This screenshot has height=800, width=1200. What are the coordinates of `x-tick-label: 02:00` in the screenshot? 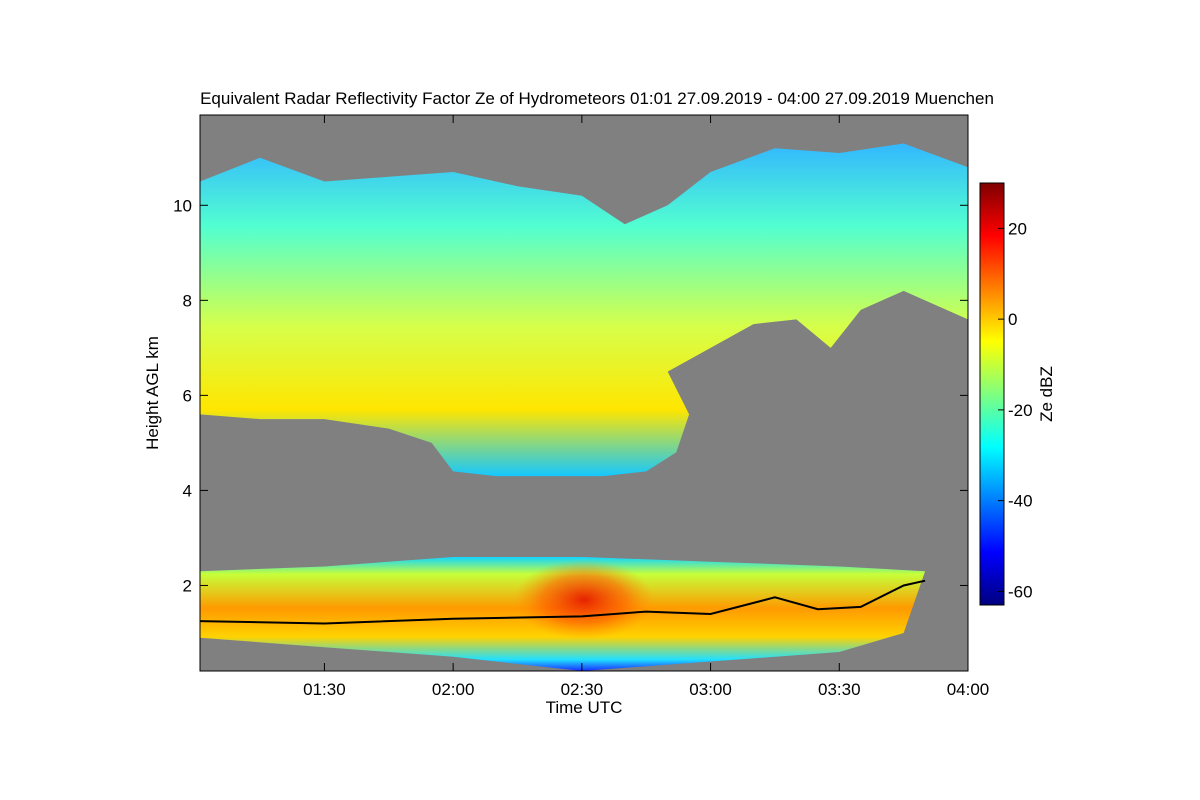 It's located at (453, 689).